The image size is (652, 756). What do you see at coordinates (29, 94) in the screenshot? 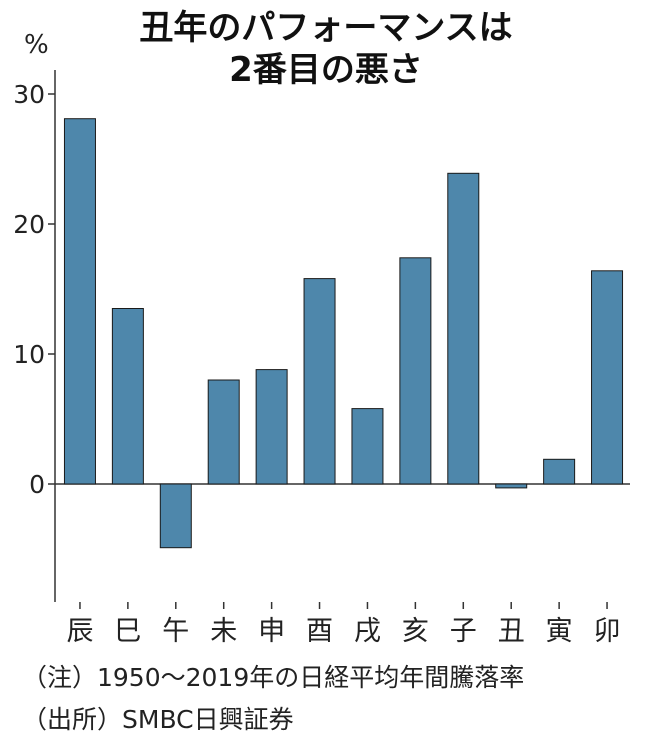
I see `y-tick-label: 30` at bounding box center [29, 94].